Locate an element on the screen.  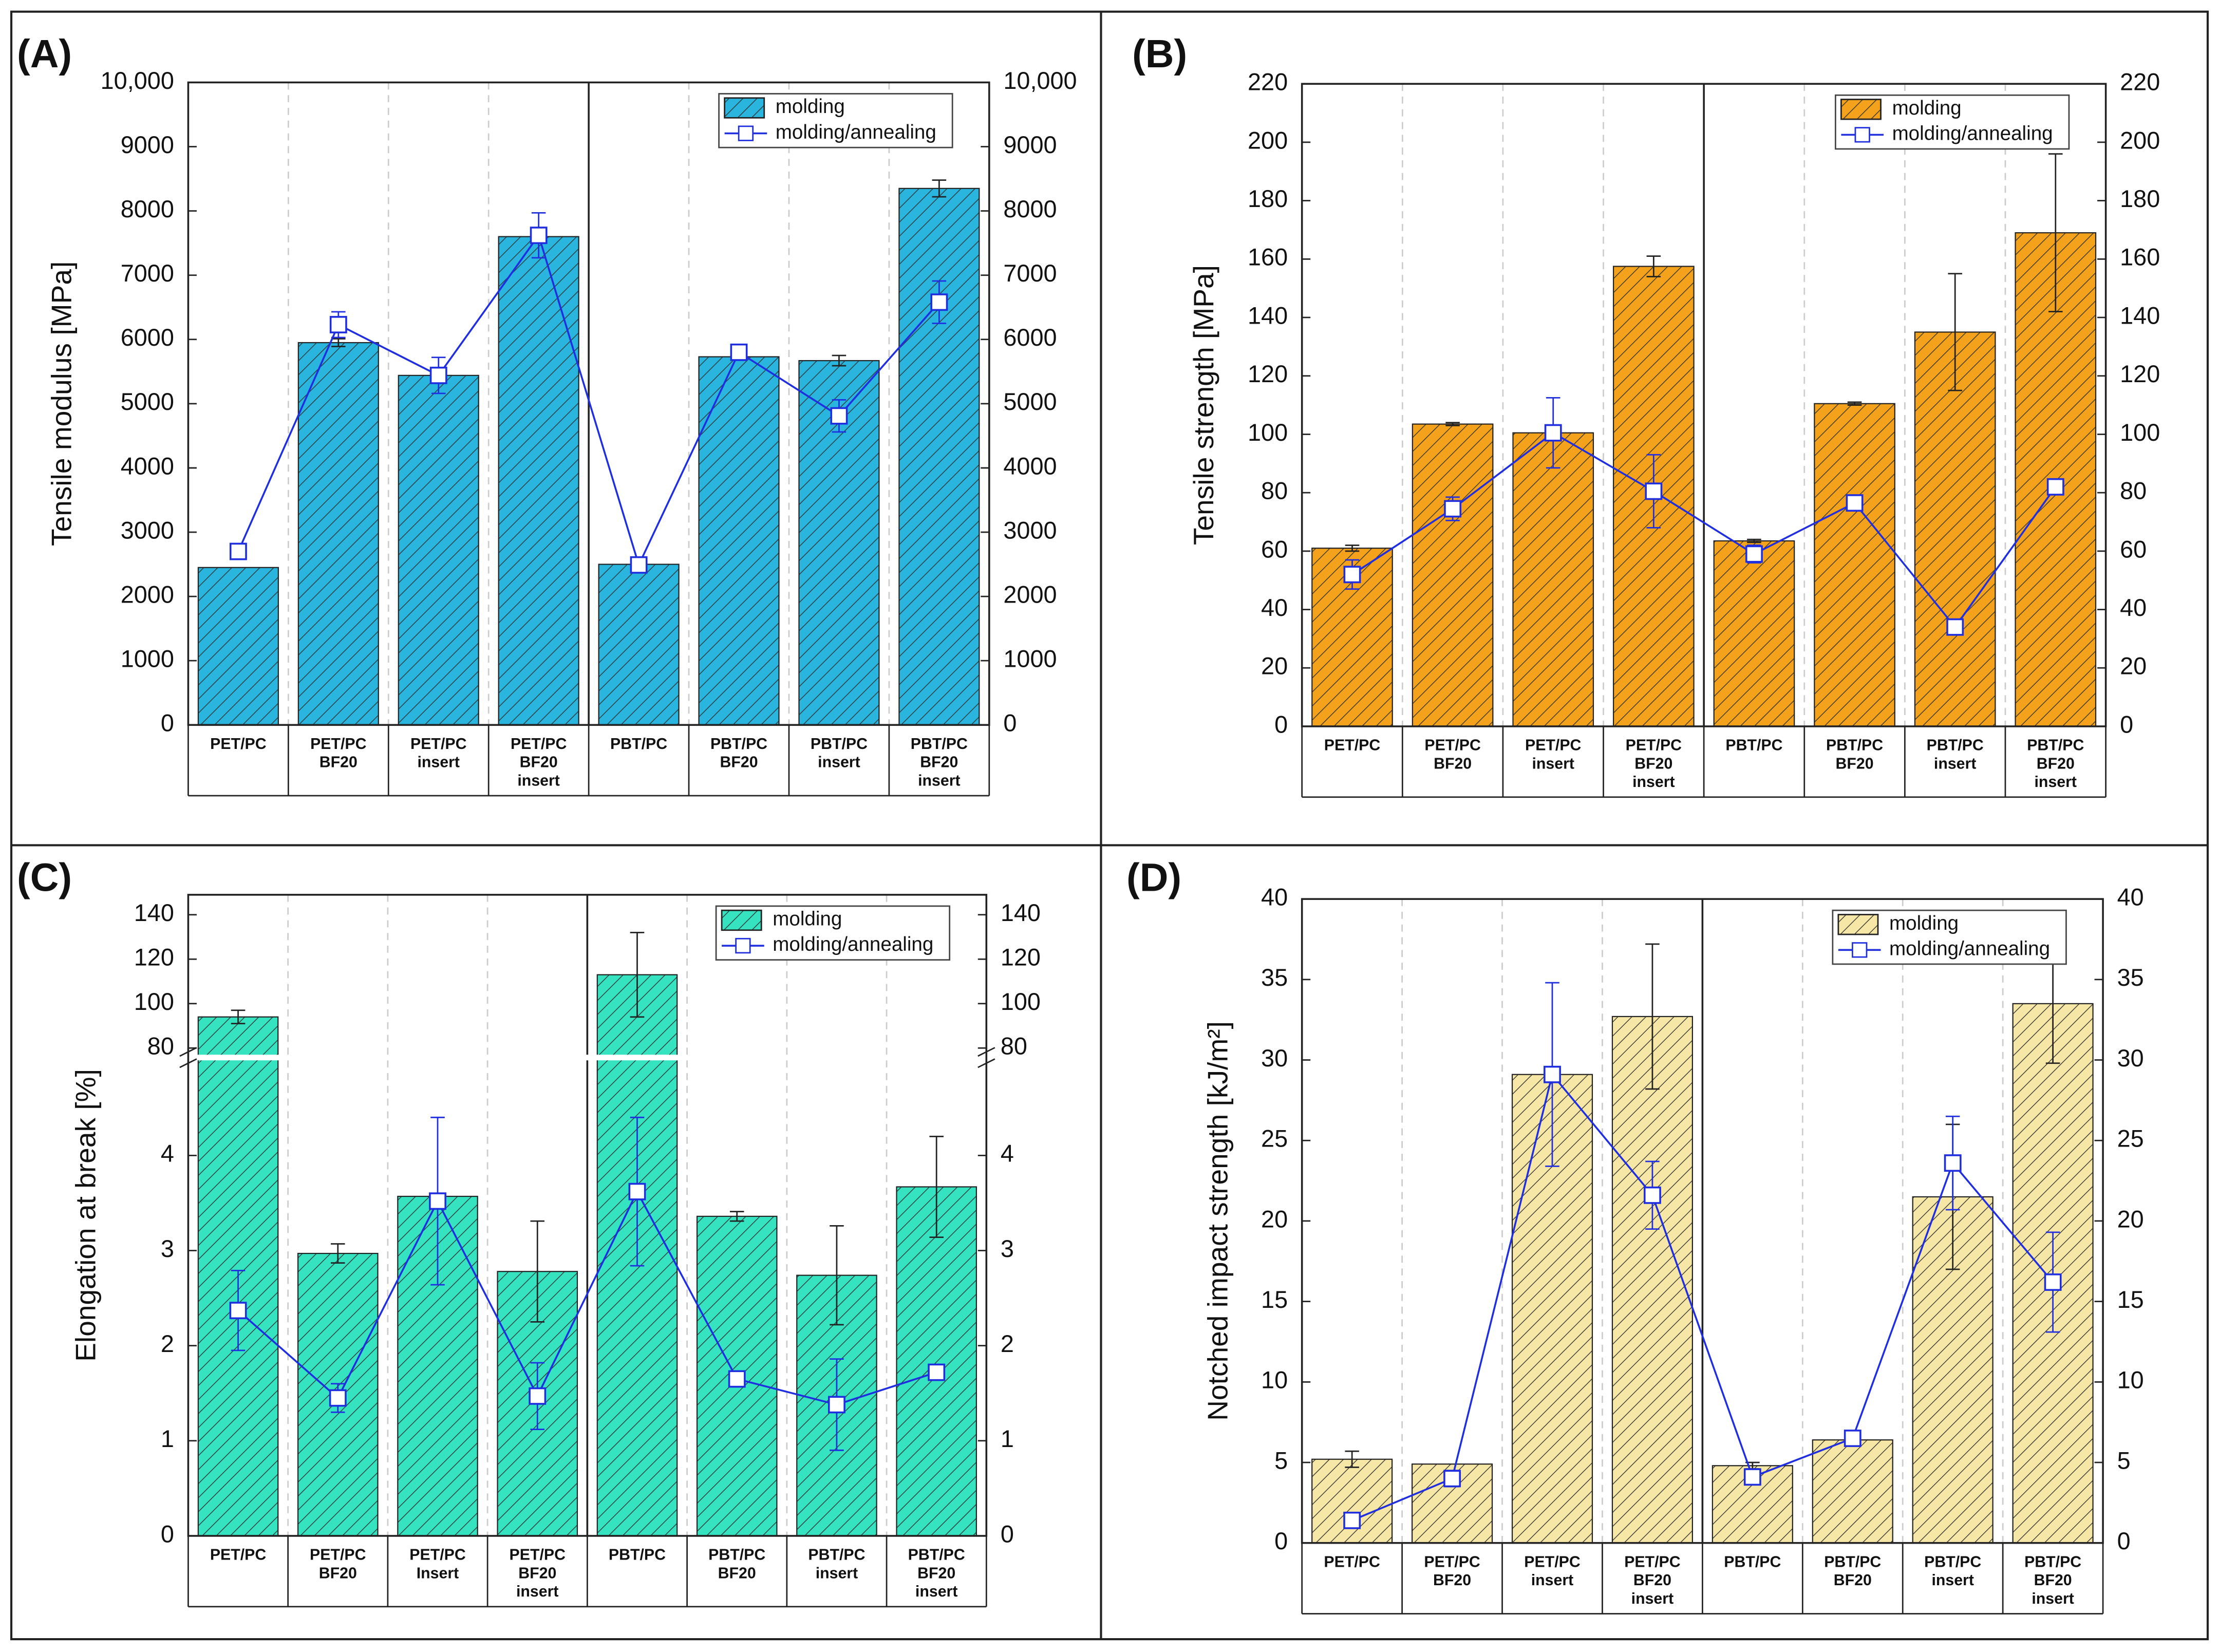
y-tick-label: 2000 is located at coordinates (148, 594).